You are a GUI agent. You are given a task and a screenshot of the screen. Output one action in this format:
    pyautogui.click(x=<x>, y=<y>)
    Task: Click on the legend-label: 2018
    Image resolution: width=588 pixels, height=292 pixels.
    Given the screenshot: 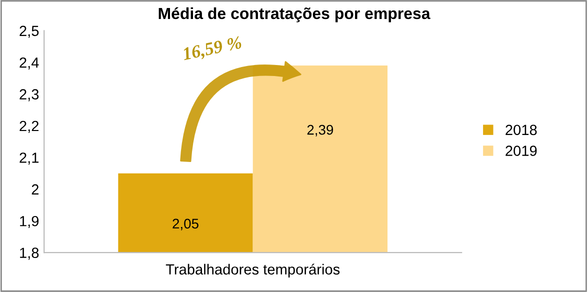 What is the action you would take?
    pyautogui.click(x=521, y=130)
    